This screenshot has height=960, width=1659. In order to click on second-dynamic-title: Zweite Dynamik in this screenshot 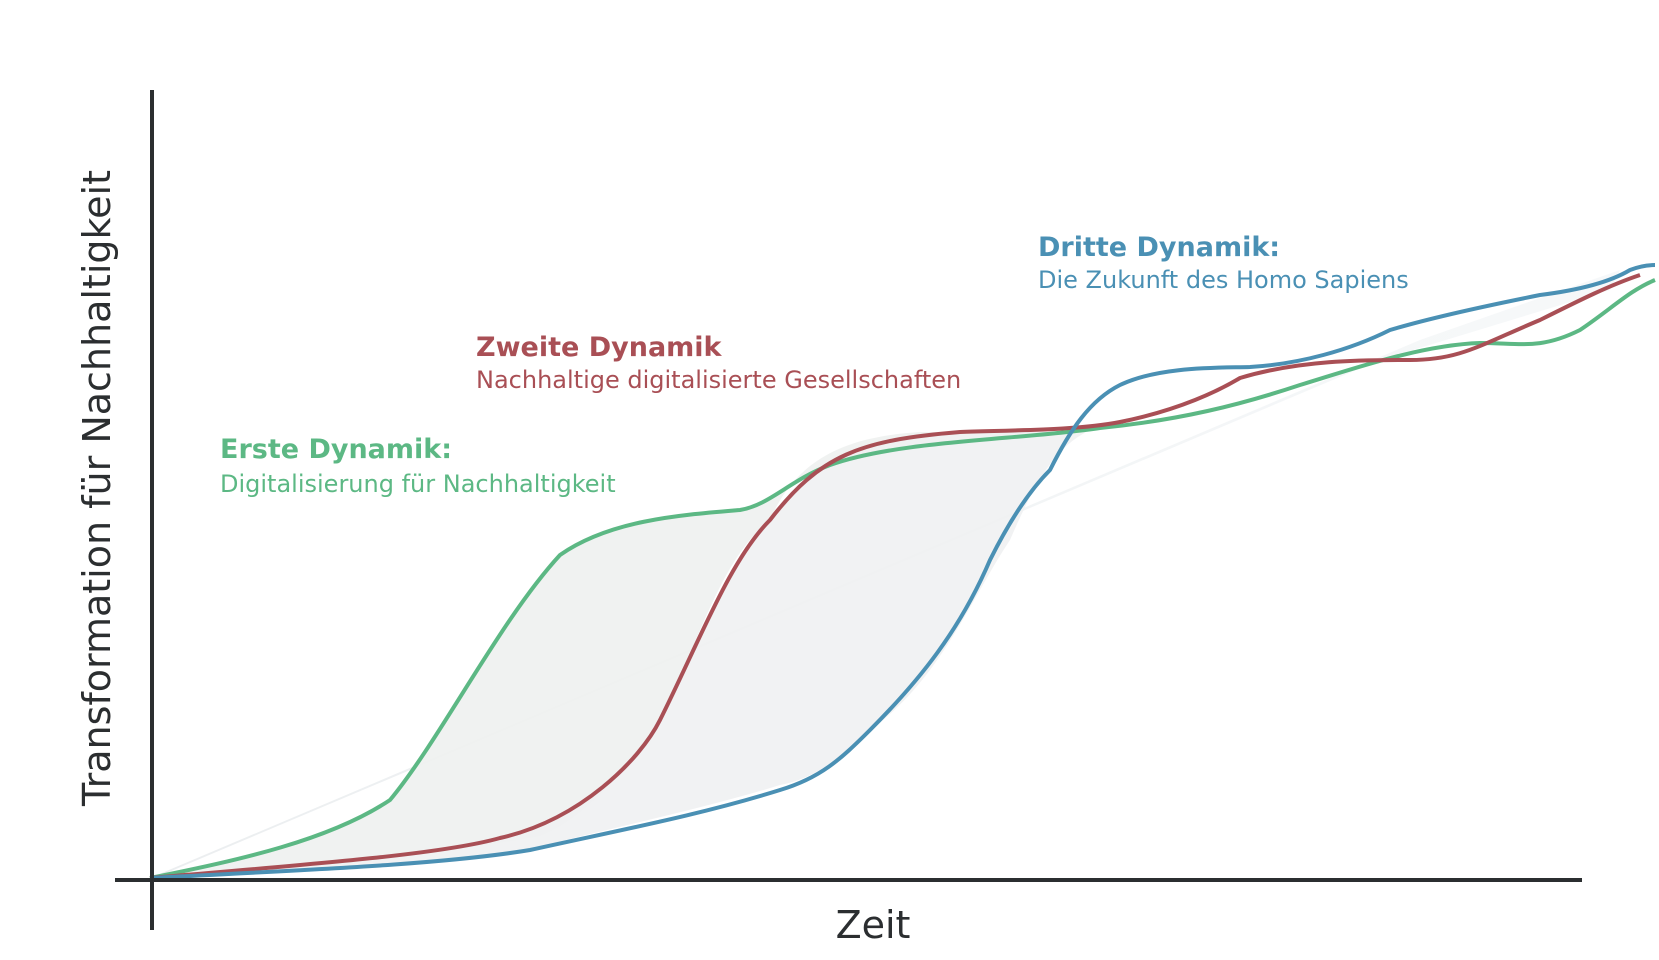, I will do `click(599, 347)`.